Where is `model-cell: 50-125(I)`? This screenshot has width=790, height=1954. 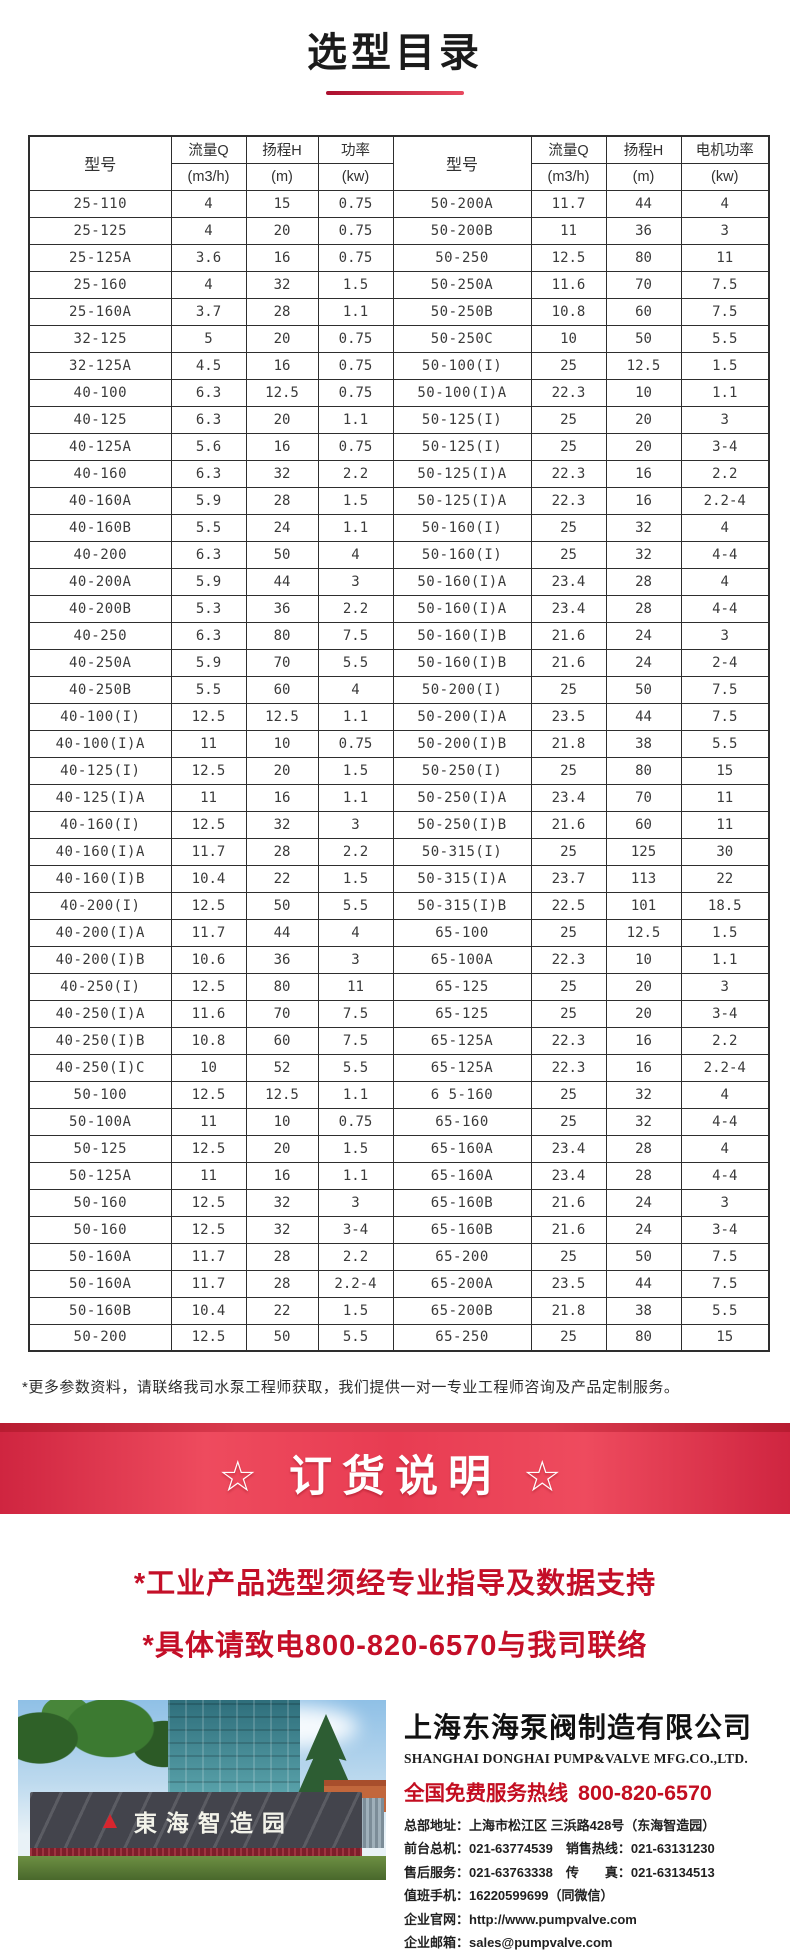 model-cell: 50-125(I) is located at coordinates (462, 446).